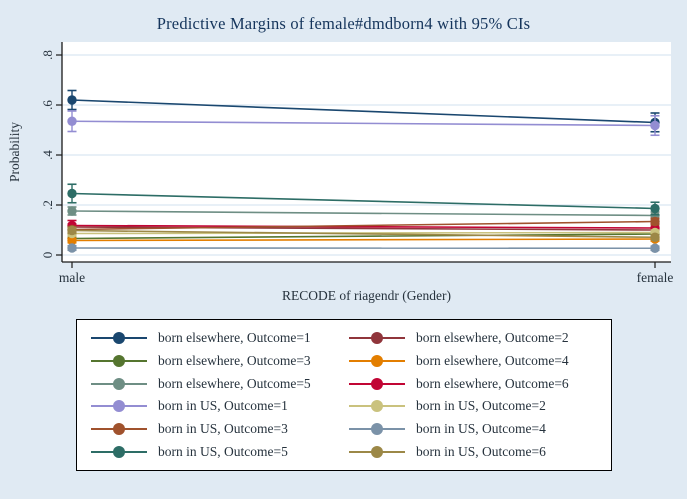 Image resolution: width=687 pixels, height=499 pixels. What do you see at coordinates (223, 406) in the screenshot?
I see `legend-label: born in US, Outcome=1` at bounding box center [223, 406].